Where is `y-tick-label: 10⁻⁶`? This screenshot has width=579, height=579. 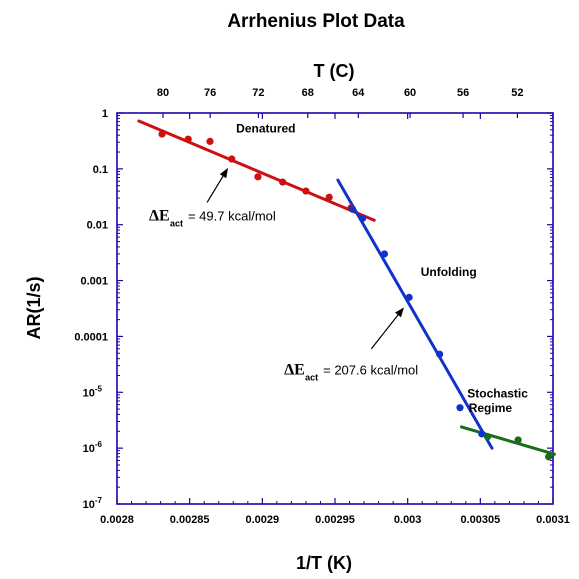 y-tick-label: 10⁻⁶ is located at coordinates (93, 447).